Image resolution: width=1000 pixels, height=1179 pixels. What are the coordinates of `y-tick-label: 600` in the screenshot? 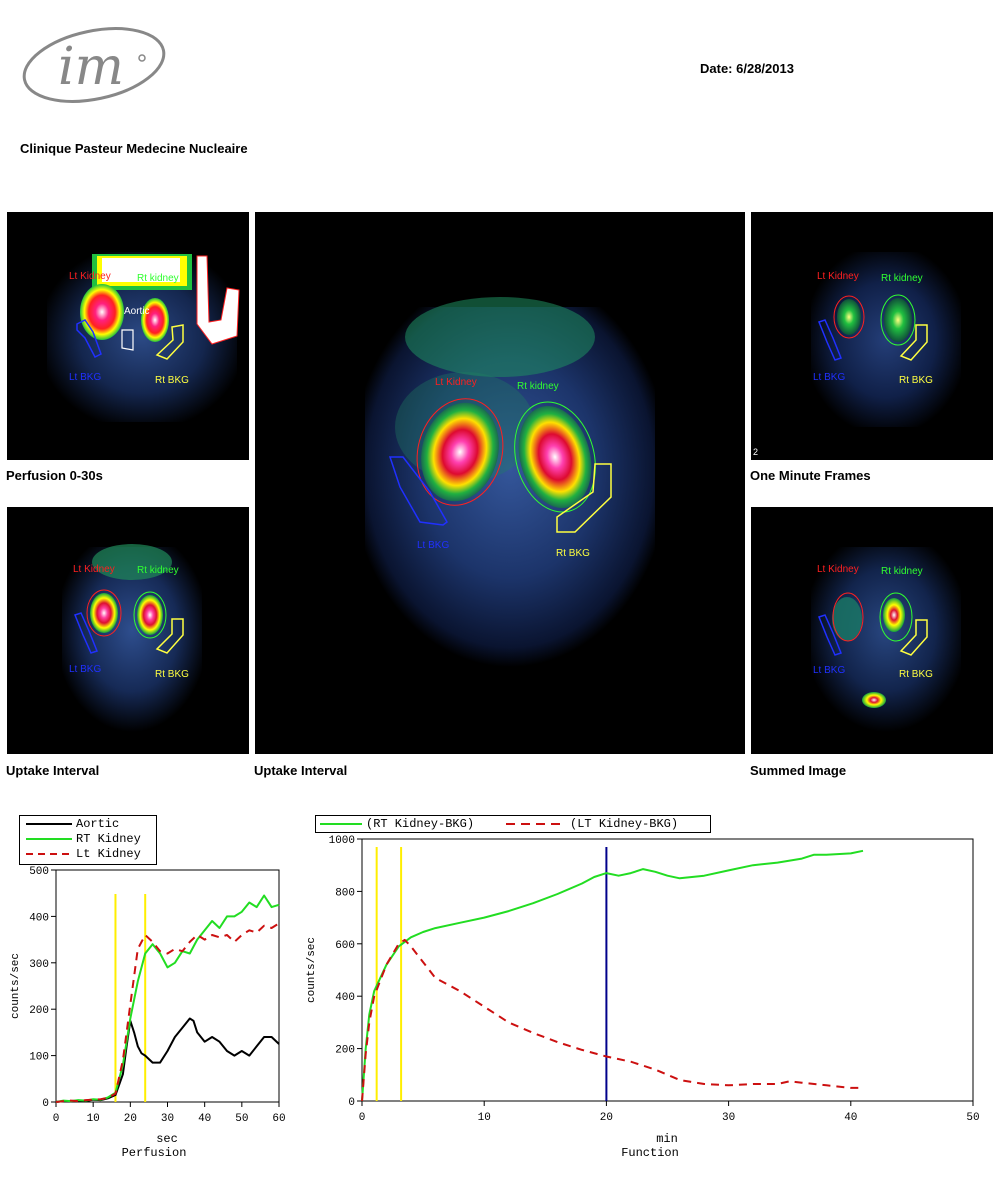 It's located at (345, 946).